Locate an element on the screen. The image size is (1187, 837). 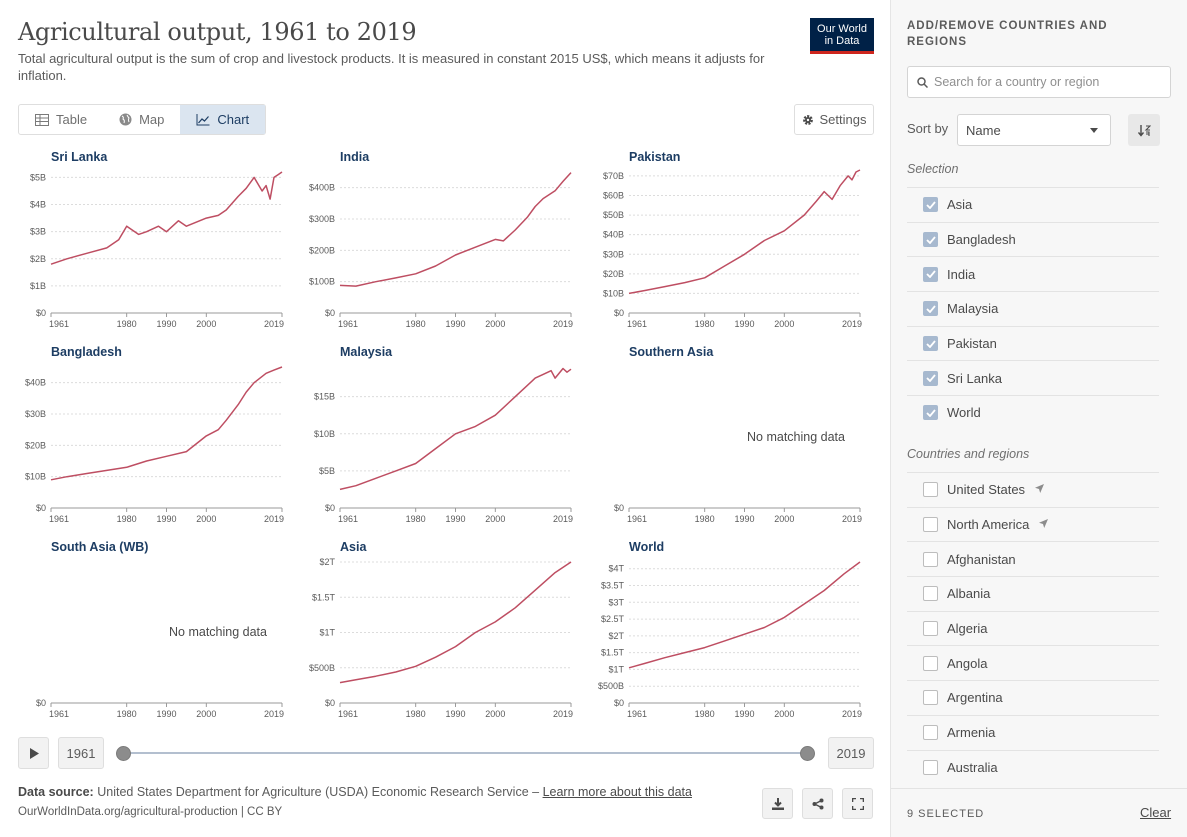
list-item: Pakistan is located at coordinates (1033, 343).